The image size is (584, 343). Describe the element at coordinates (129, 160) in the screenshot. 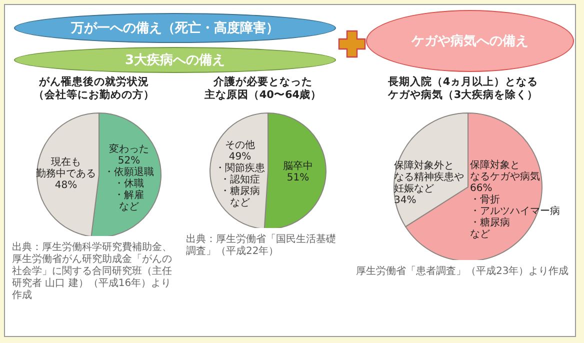

I see `data-label: 52%` at that location.